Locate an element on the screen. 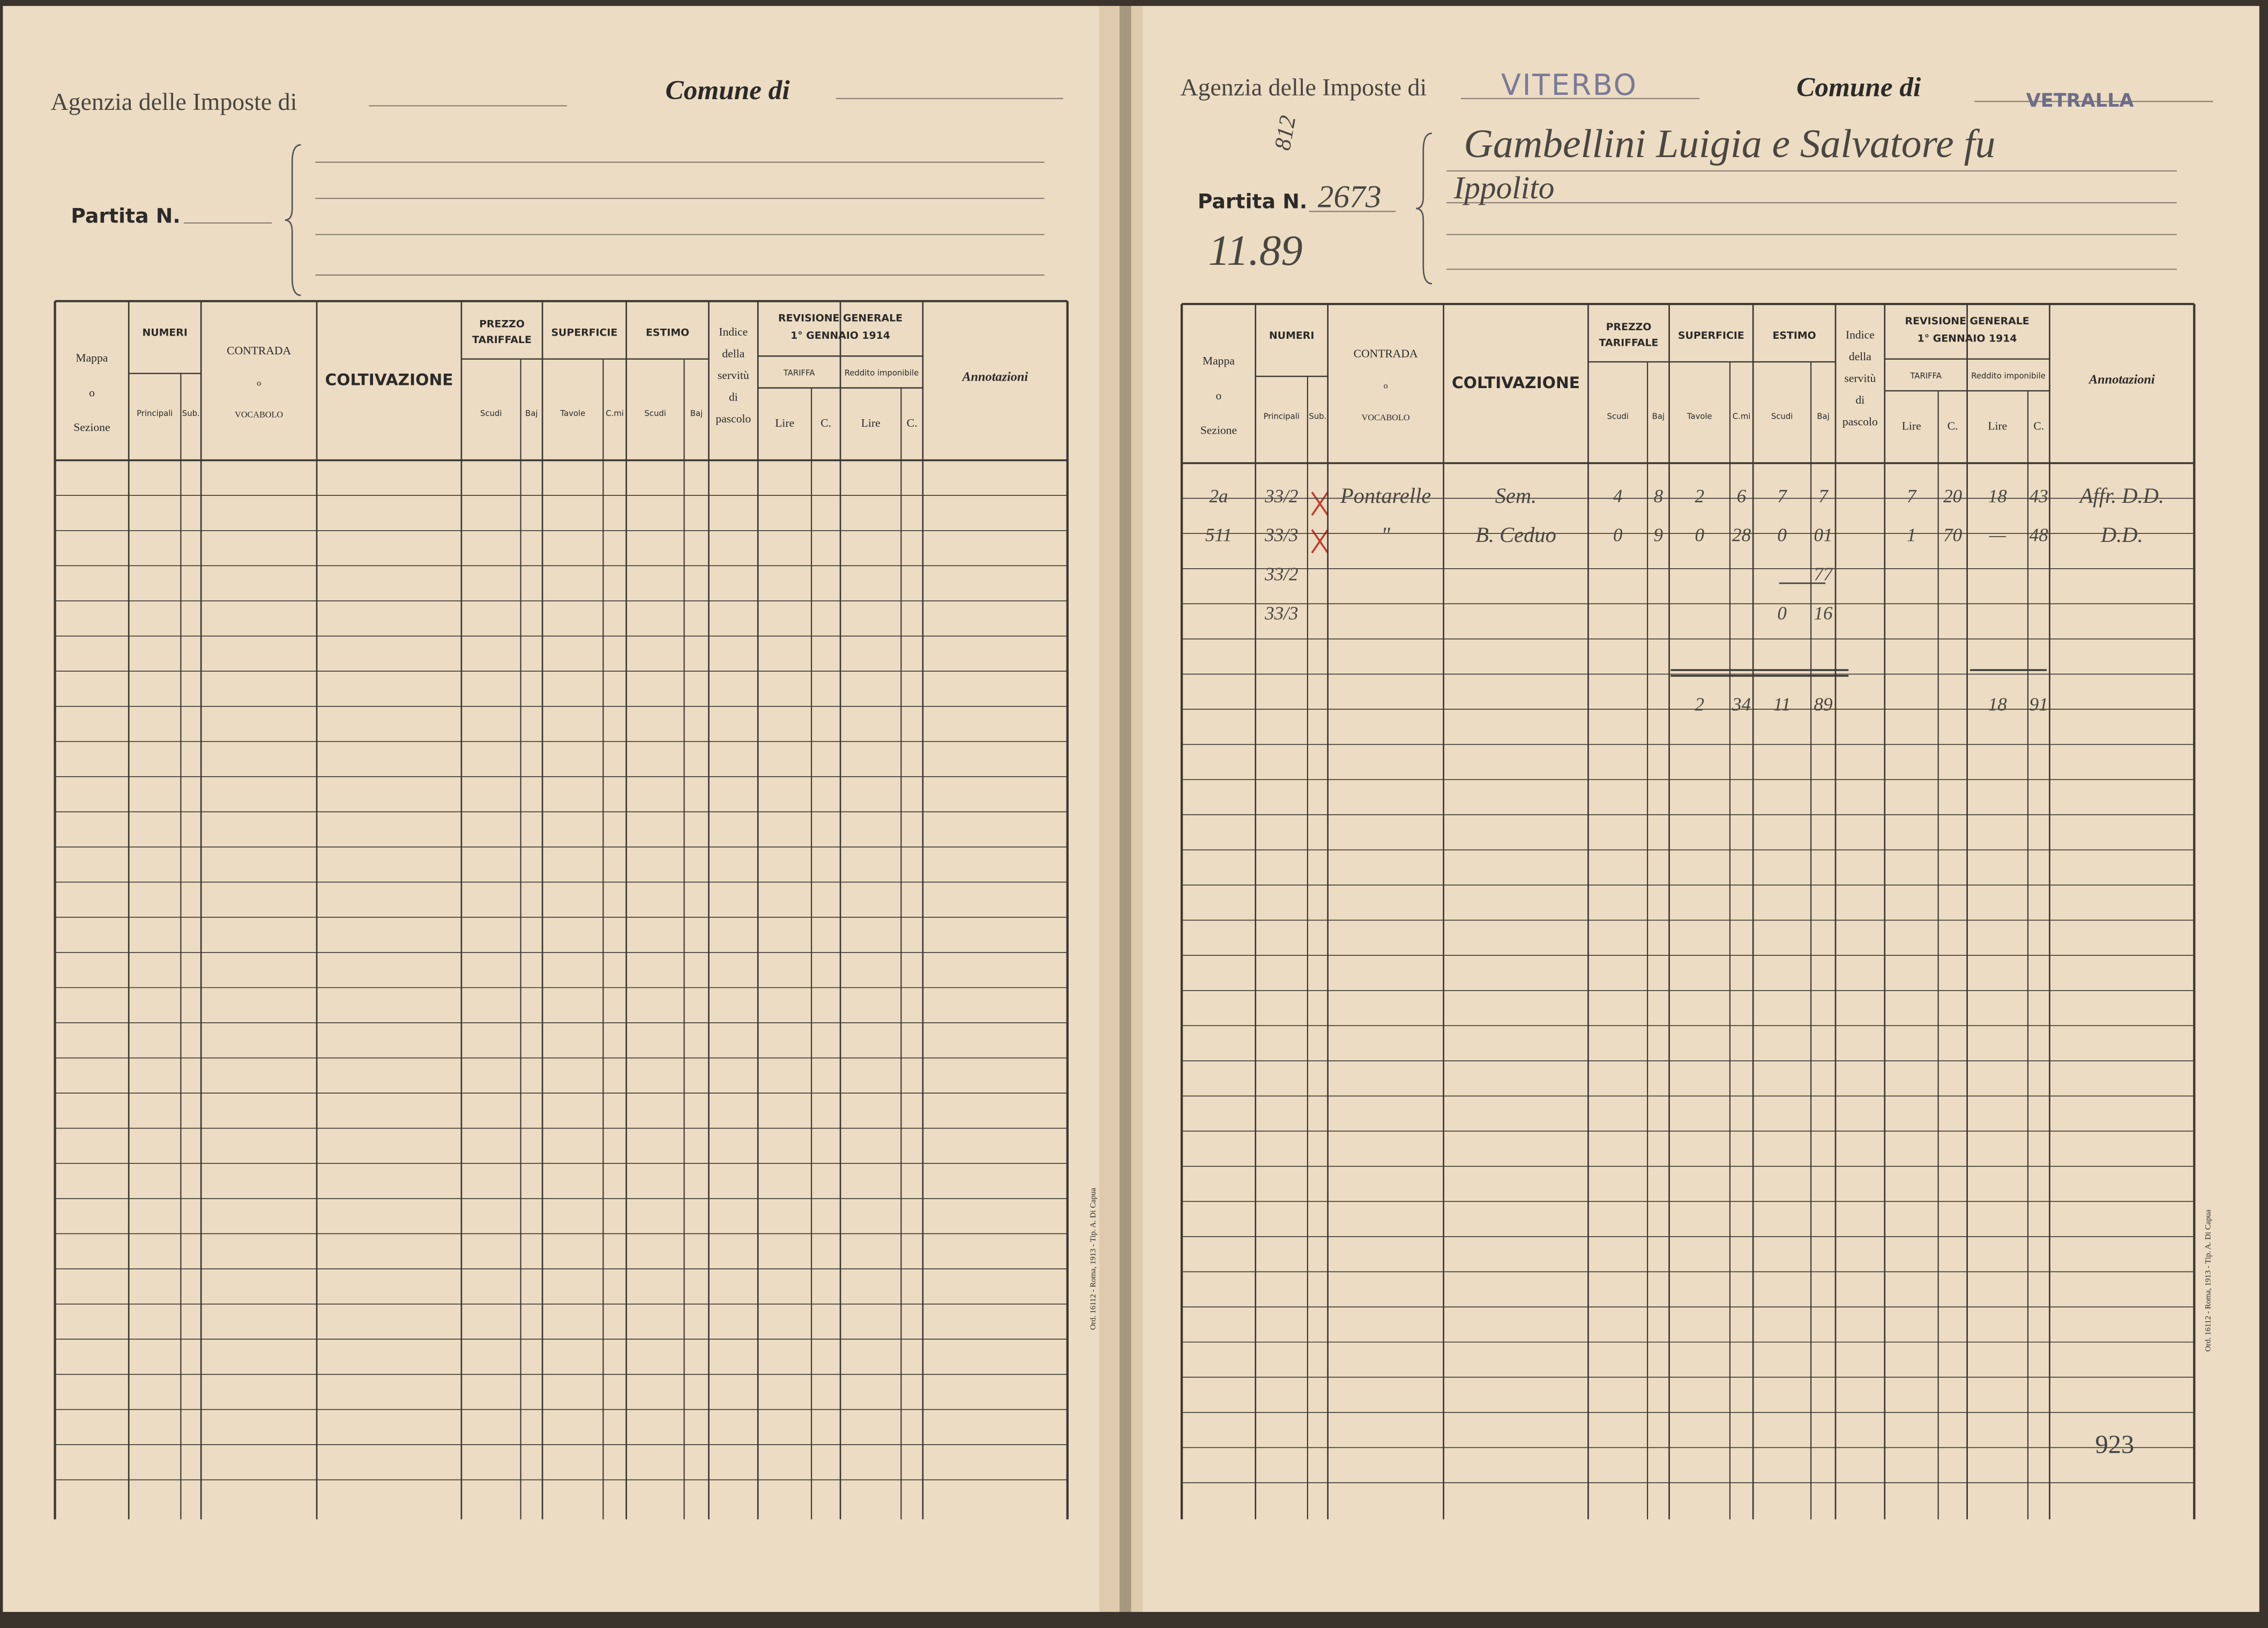 The width and height of the screenshot is (2268, 1628). entry-reddito-c: 43 is located at coordinates (2039, 496).